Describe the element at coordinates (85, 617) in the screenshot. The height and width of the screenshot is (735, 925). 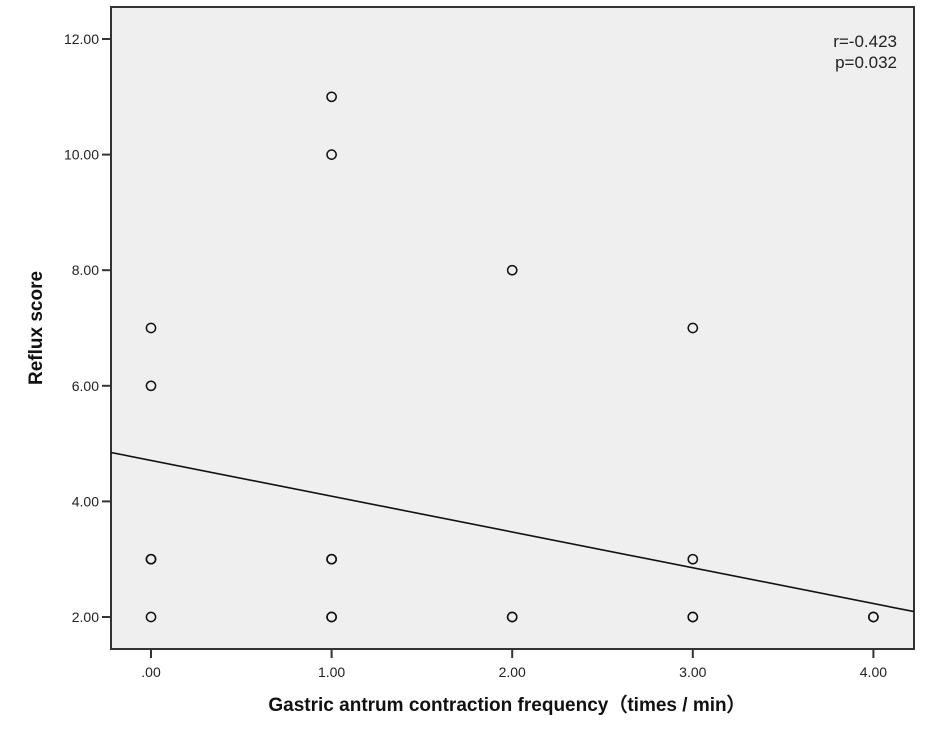
I see `y-tick-label: 2.00` at that location.